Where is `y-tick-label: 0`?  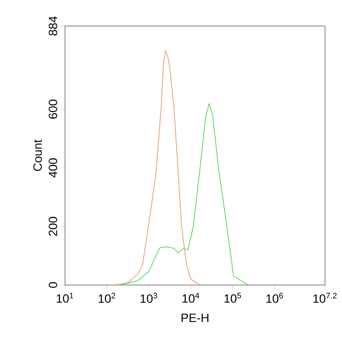 y-tick-label: 0 is located at coordinates (53, 285).